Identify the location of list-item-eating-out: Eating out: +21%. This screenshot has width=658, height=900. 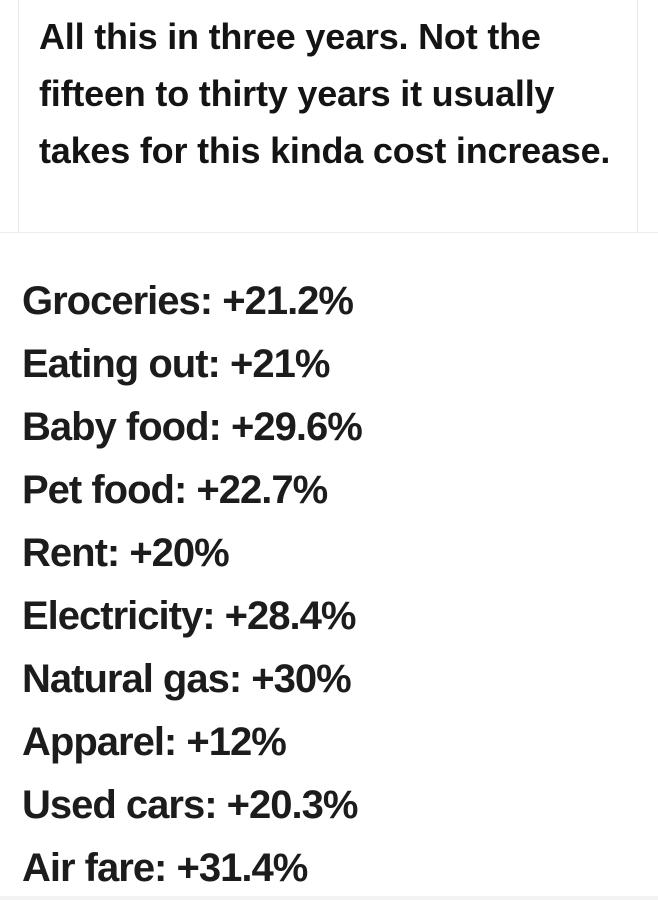
(176, 364).